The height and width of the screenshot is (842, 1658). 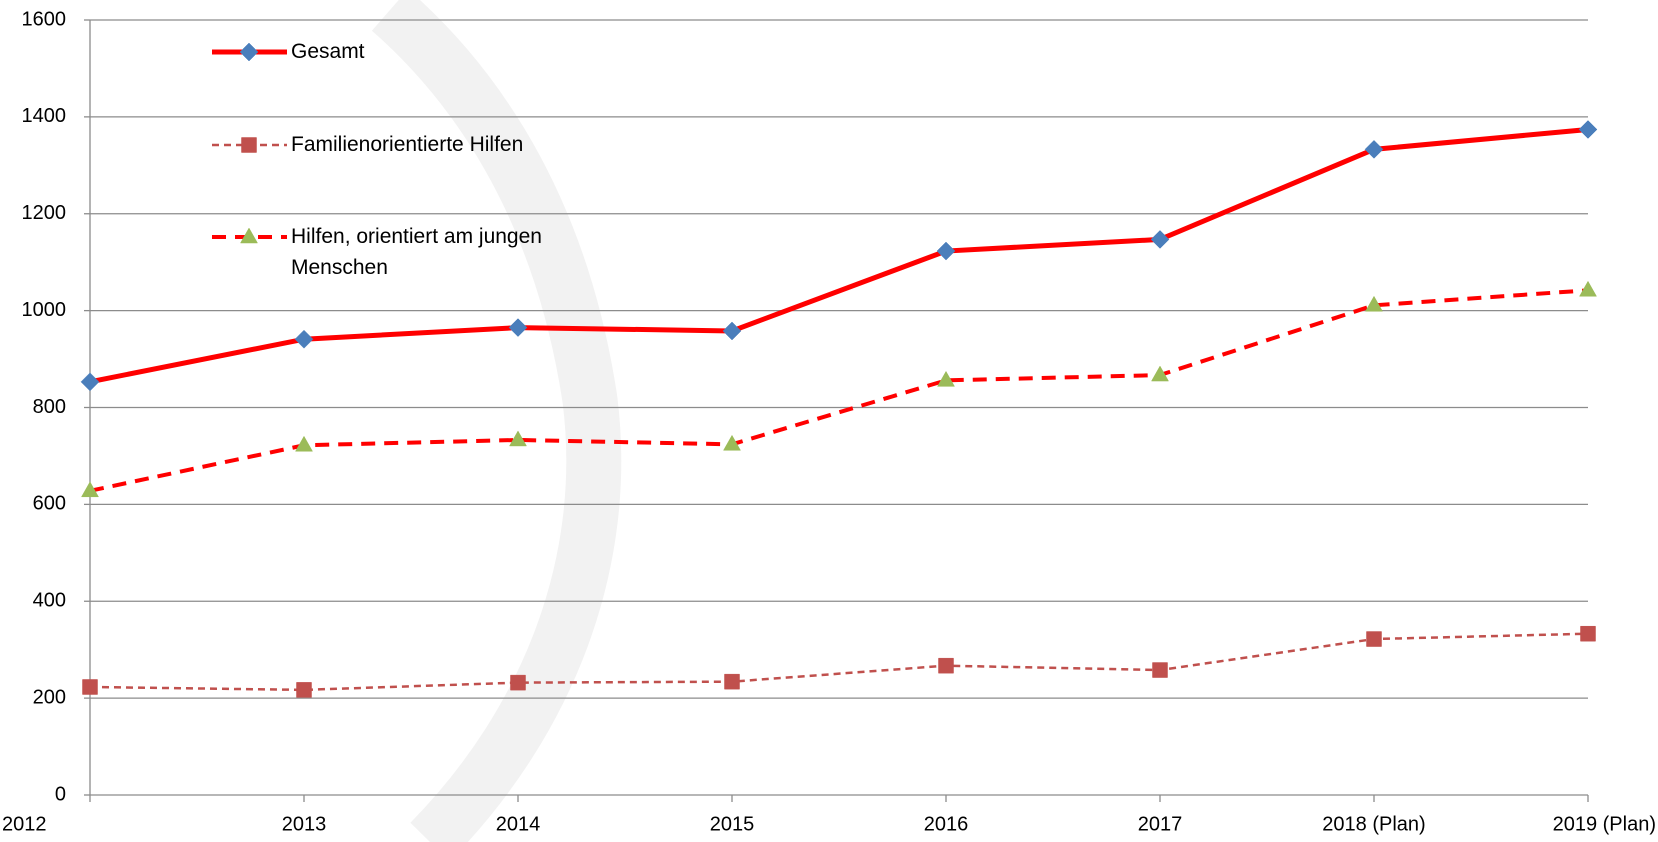 I want to click on y-tick-label: 600, so click(x=49, y=504).